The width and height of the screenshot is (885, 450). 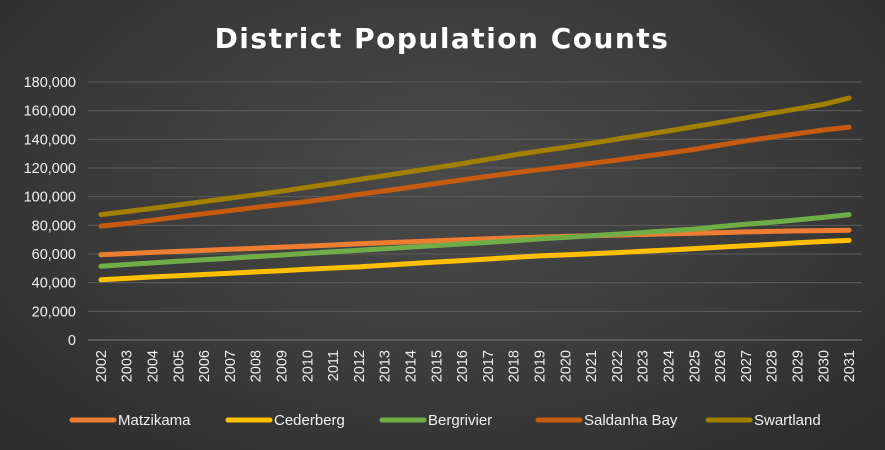 What do you see at coordinates (308, 366) in the screenshot?
I see `x-tick-label: 2010` at bounding box center [308, 366].